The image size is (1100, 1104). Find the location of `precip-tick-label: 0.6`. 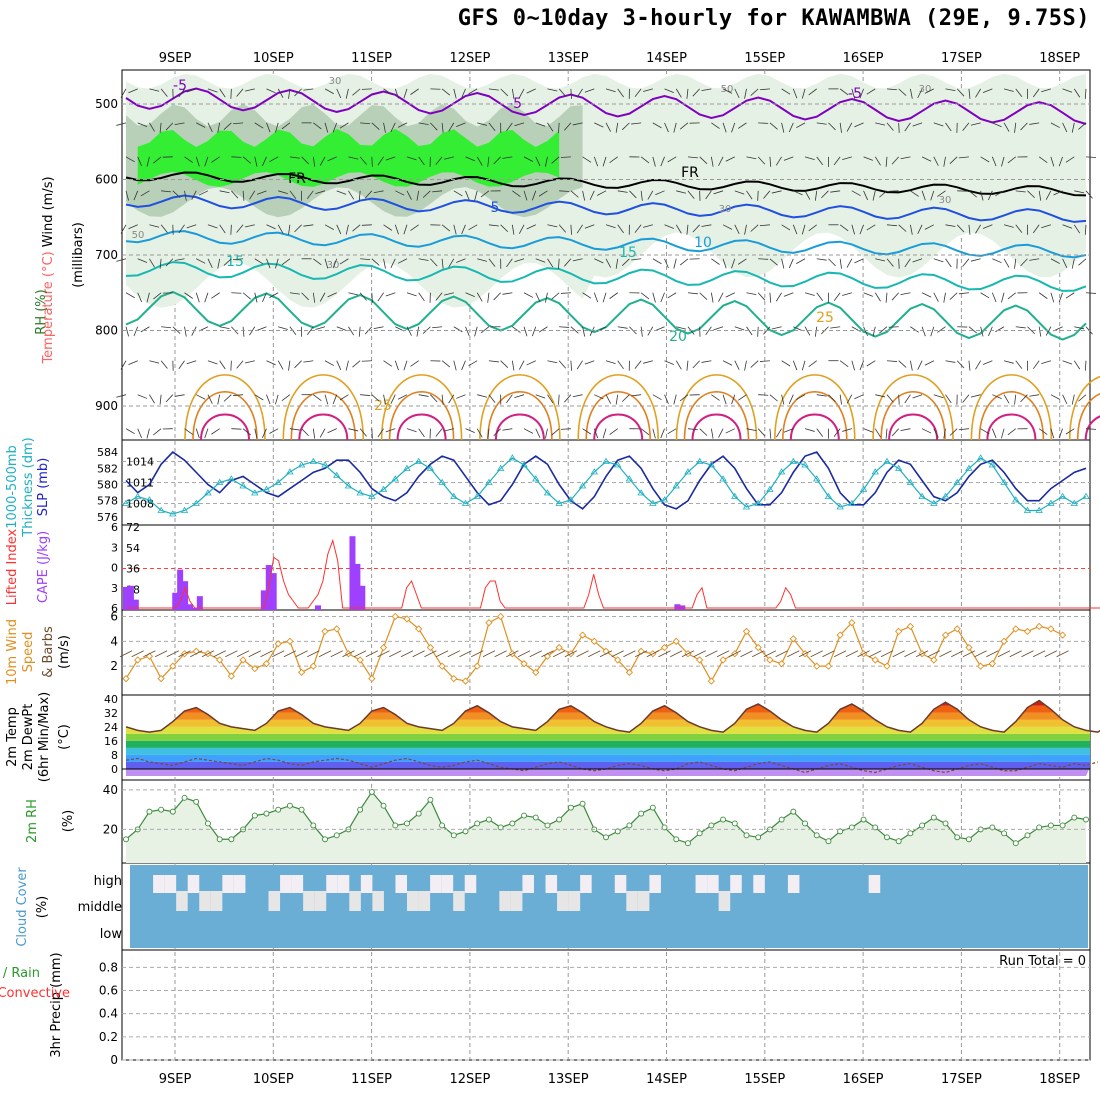

precip-tick-label: 0.6 is located at coordinates (108, 991).